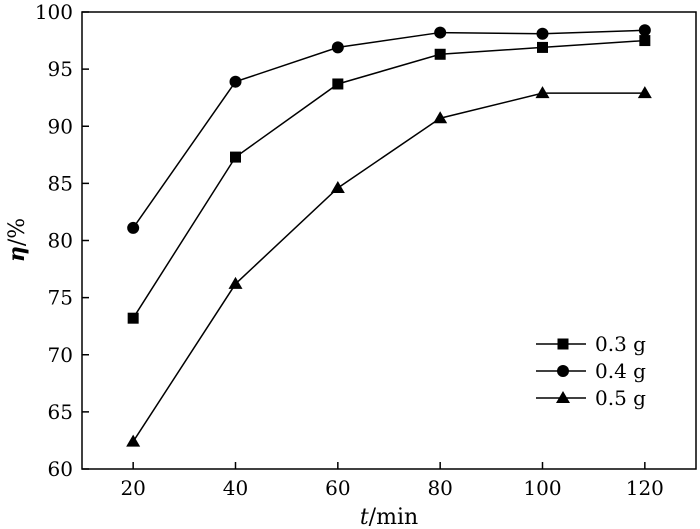 Image resolution: width=700 pixels, height=529 pixels. I want to click on y-tick-label: 80, so click(60, 241).